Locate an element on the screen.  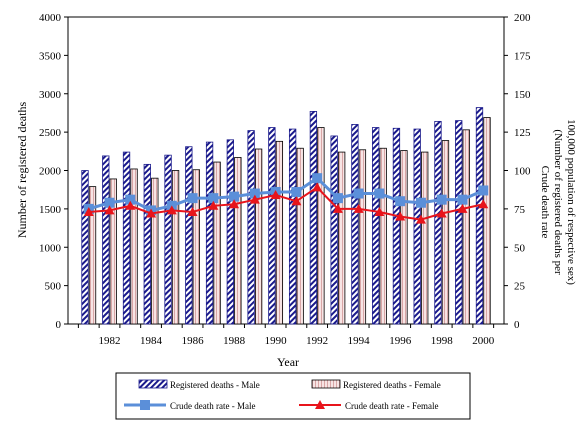
x-tick-label: 1996 is located at coordinates (400, 341).